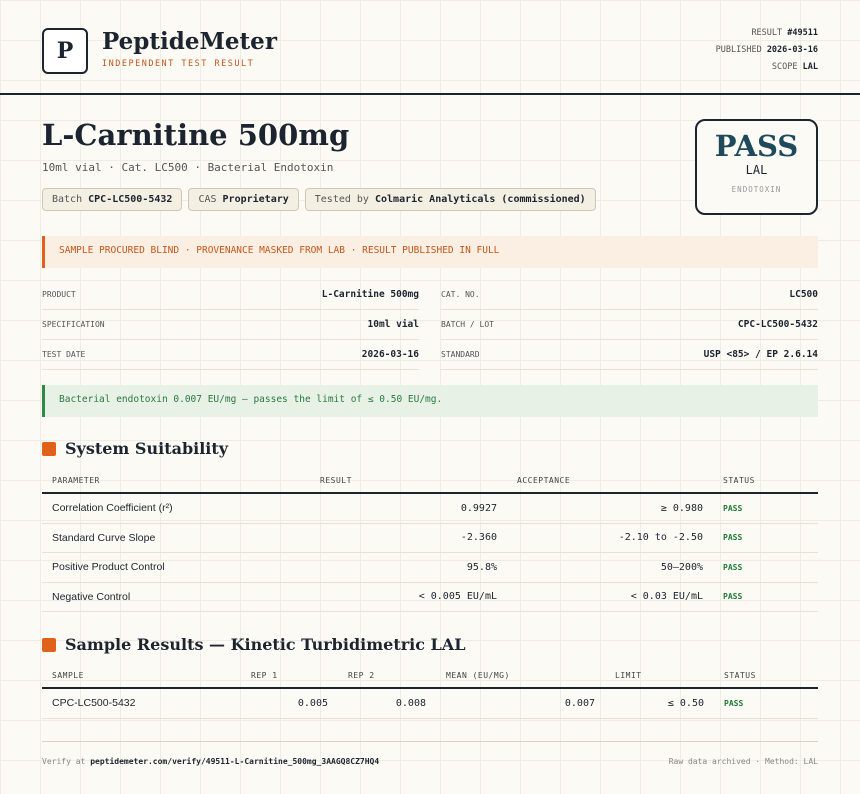 Image resolution: width=860 pixels, height=794 pixels. I want to click on cell: ≥ 0.980, so click(681, 508).